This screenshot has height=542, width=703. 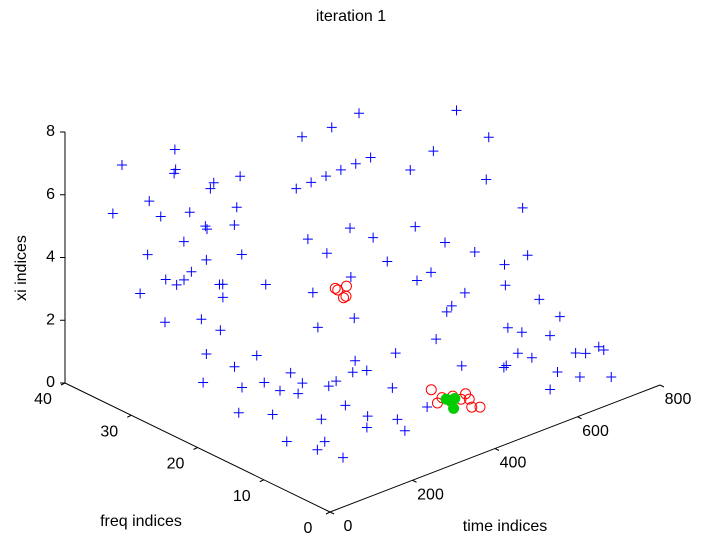 I want to click on x-axis-label: time indices, so click(x=505, y=526).